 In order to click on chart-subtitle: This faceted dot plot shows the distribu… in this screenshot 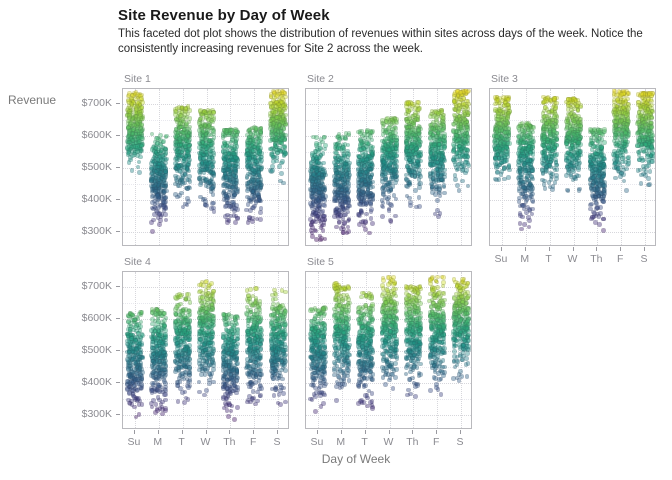, I will do `click(380, 41)`.